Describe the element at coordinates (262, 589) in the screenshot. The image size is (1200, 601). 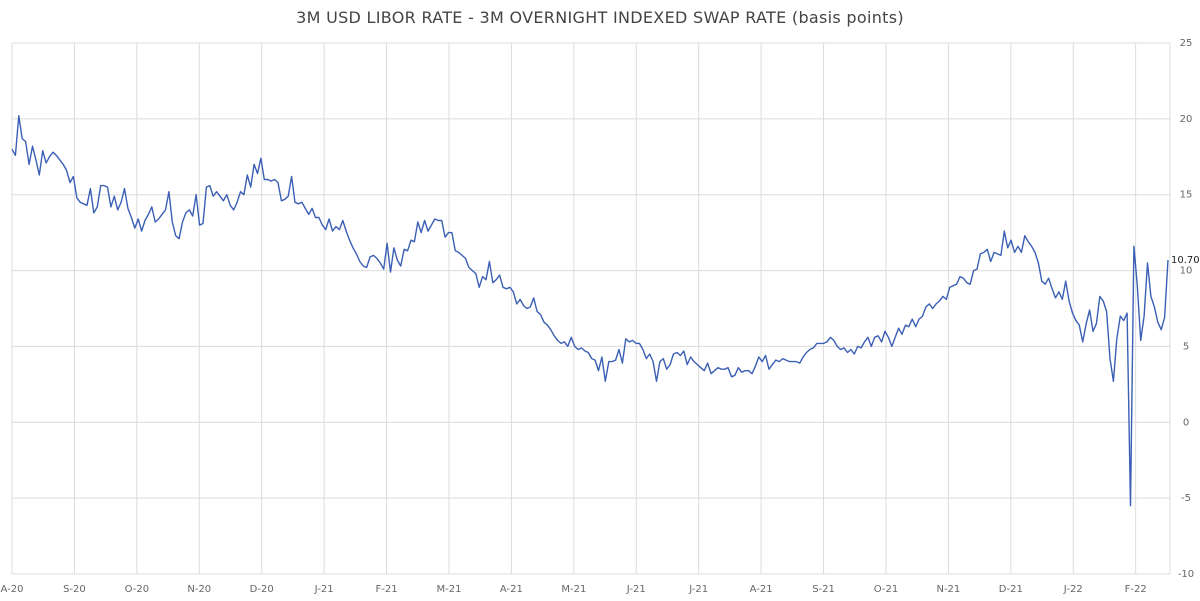
I see `x-tick-label: D-20` at that location.